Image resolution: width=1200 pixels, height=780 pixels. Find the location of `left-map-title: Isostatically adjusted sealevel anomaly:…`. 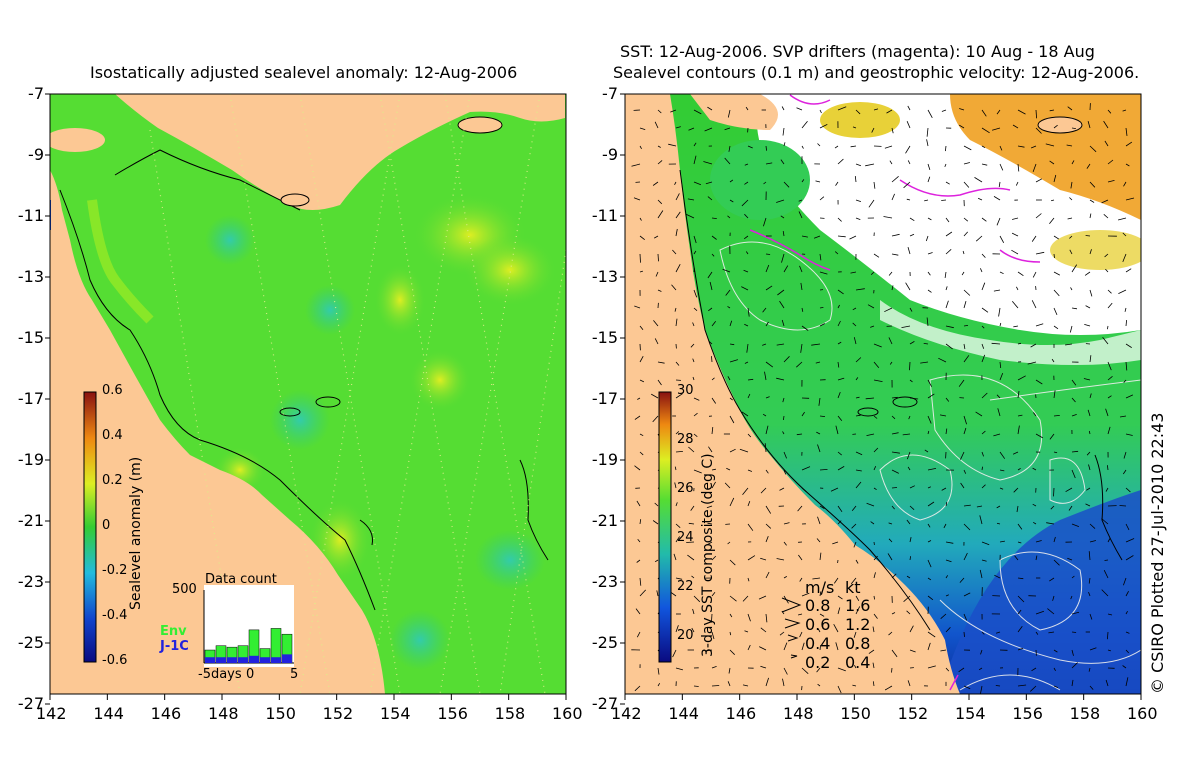

left-map-title: Isostatically adjusted sealevel anomaly:… is located at coordinates (304, 72).